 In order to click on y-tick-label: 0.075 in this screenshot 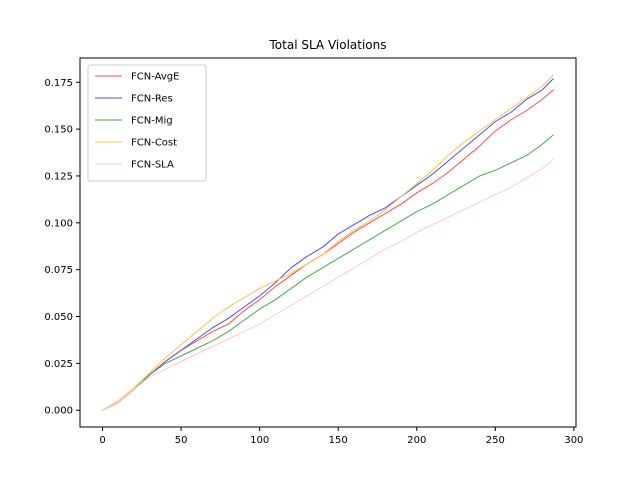, I will do `click(58, 270)`.